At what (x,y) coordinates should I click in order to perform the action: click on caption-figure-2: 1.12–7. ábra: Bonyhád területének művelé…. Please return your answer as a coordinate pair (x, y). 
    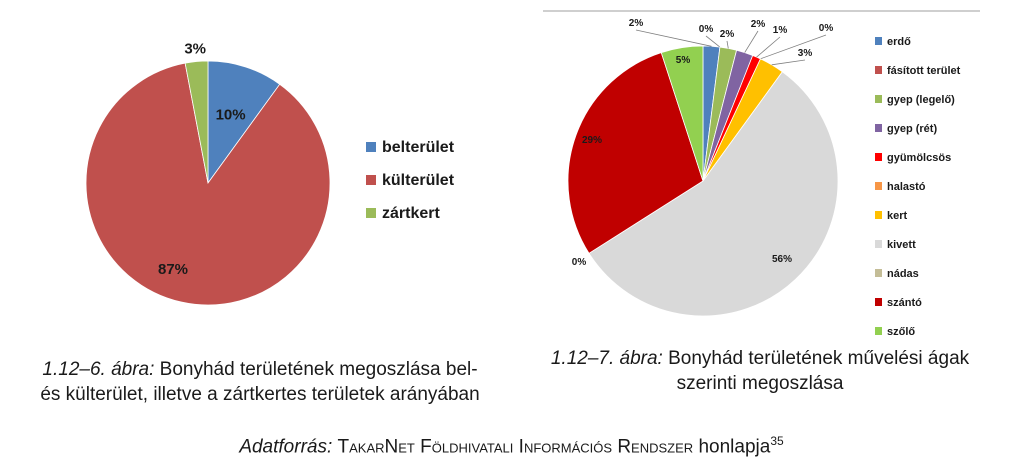
    Looking at the image, I should click on (760, 371).